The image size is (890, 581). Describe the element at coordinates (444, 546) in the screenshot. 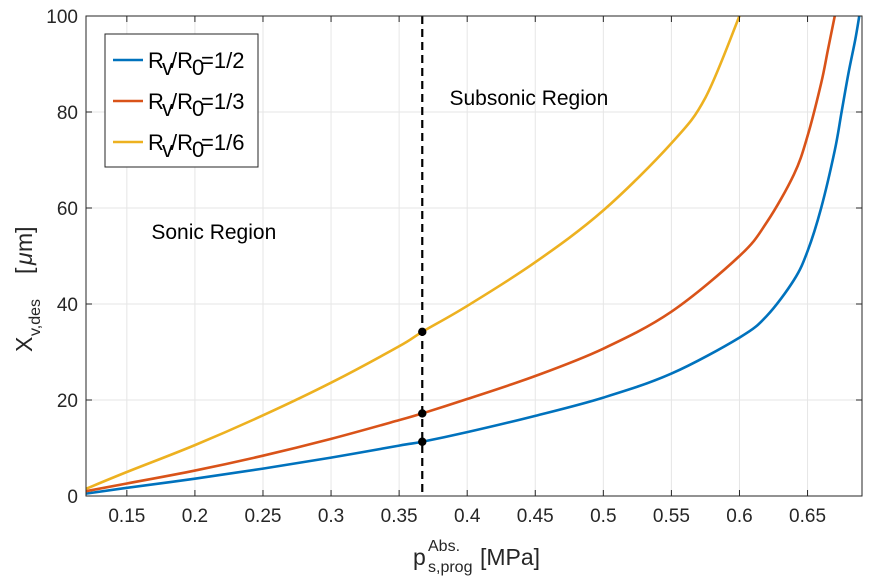

I see `x-axis-label-superscript: Abs.` at that location.